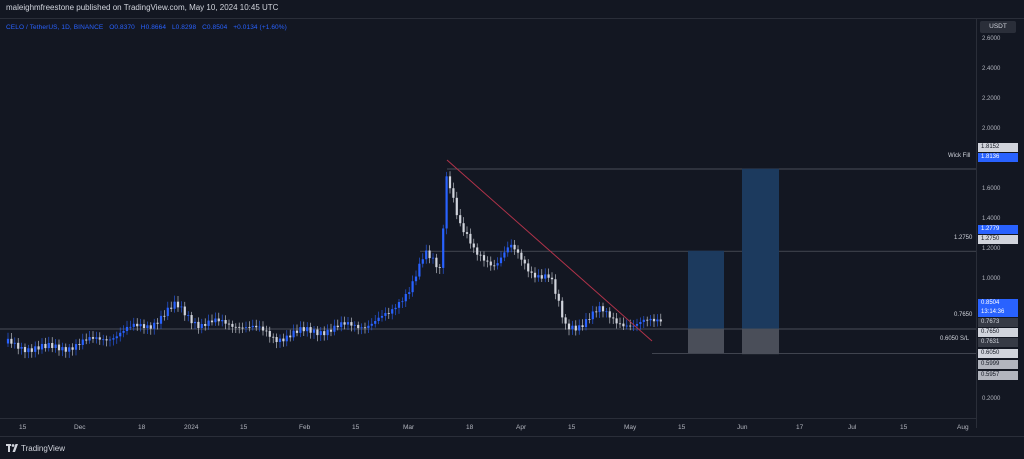 Image resolution: width=1024 pixels, height=459 pixels. Describe the element at coordinates (963, 315) in the screenshot. I see `level-0765-label: 0.7650` at that location.